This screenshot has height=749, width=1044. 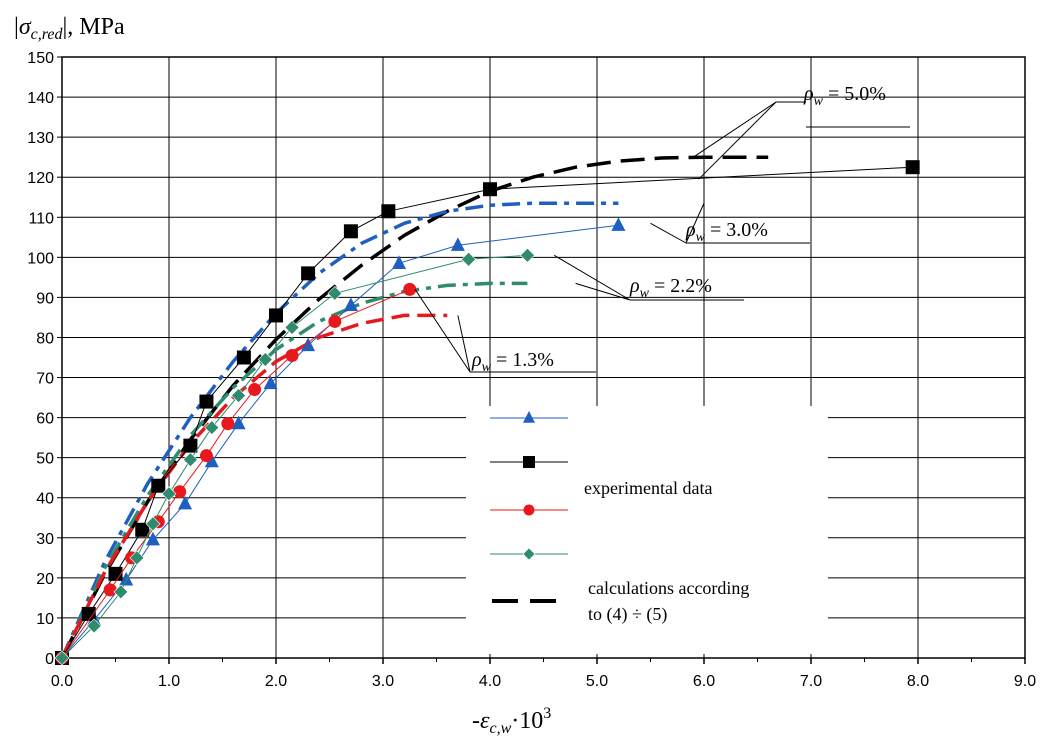 What do you see at coordinates (45, 338) in the screenshot?
I see `y-tick-label: 80` at bounding box center [45, 338].